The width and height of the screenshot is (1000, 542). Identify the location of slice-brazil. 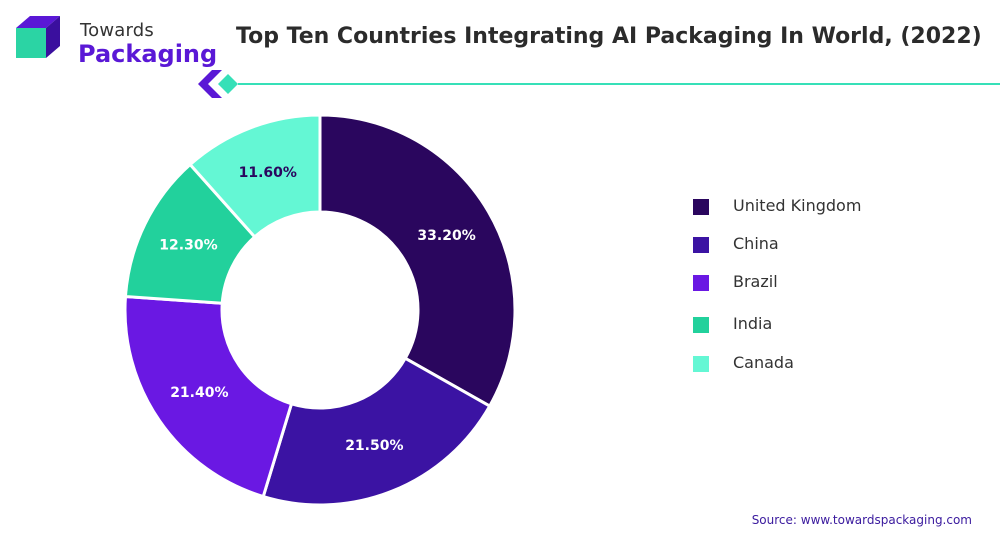
(208, 396).